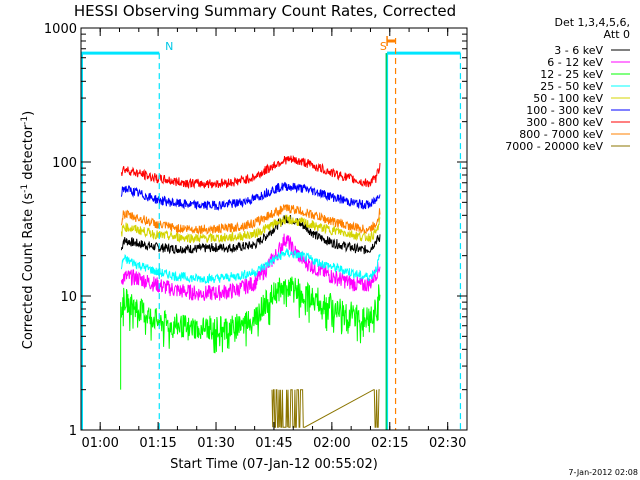  Describe the element at coordinates (564, 122) in the screenshot. I see `legend-label-6: 300 - 800 keV` at that location.